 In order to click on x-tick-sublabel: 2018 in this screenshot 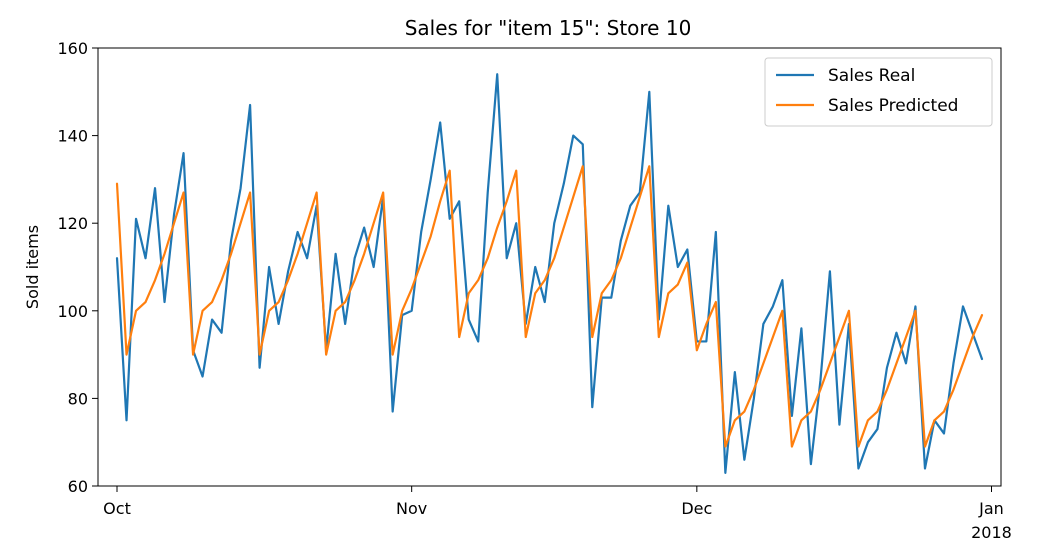, I will do `click(991, 532)`.